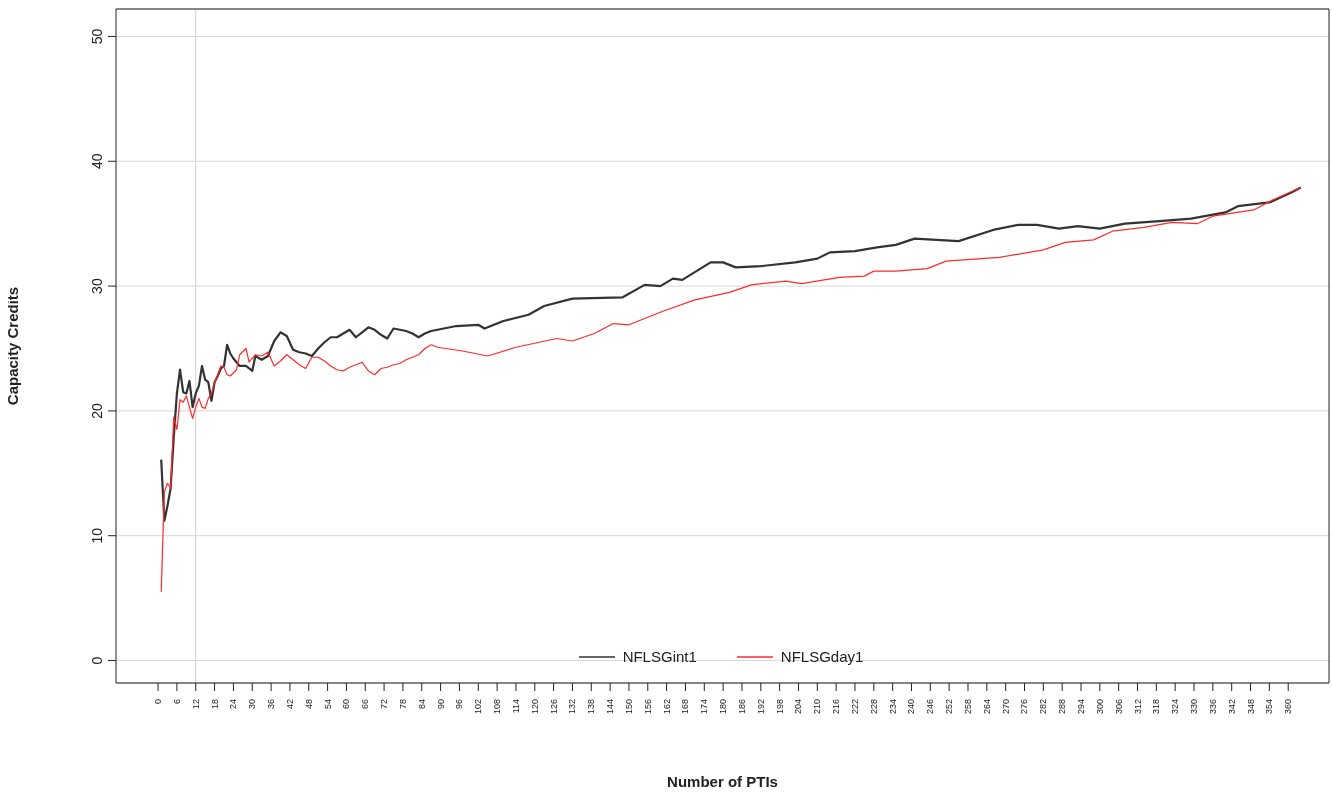 This screenshot has height=804, width=1332. I want to click on x-tick-label: 54, so click(327, 704).